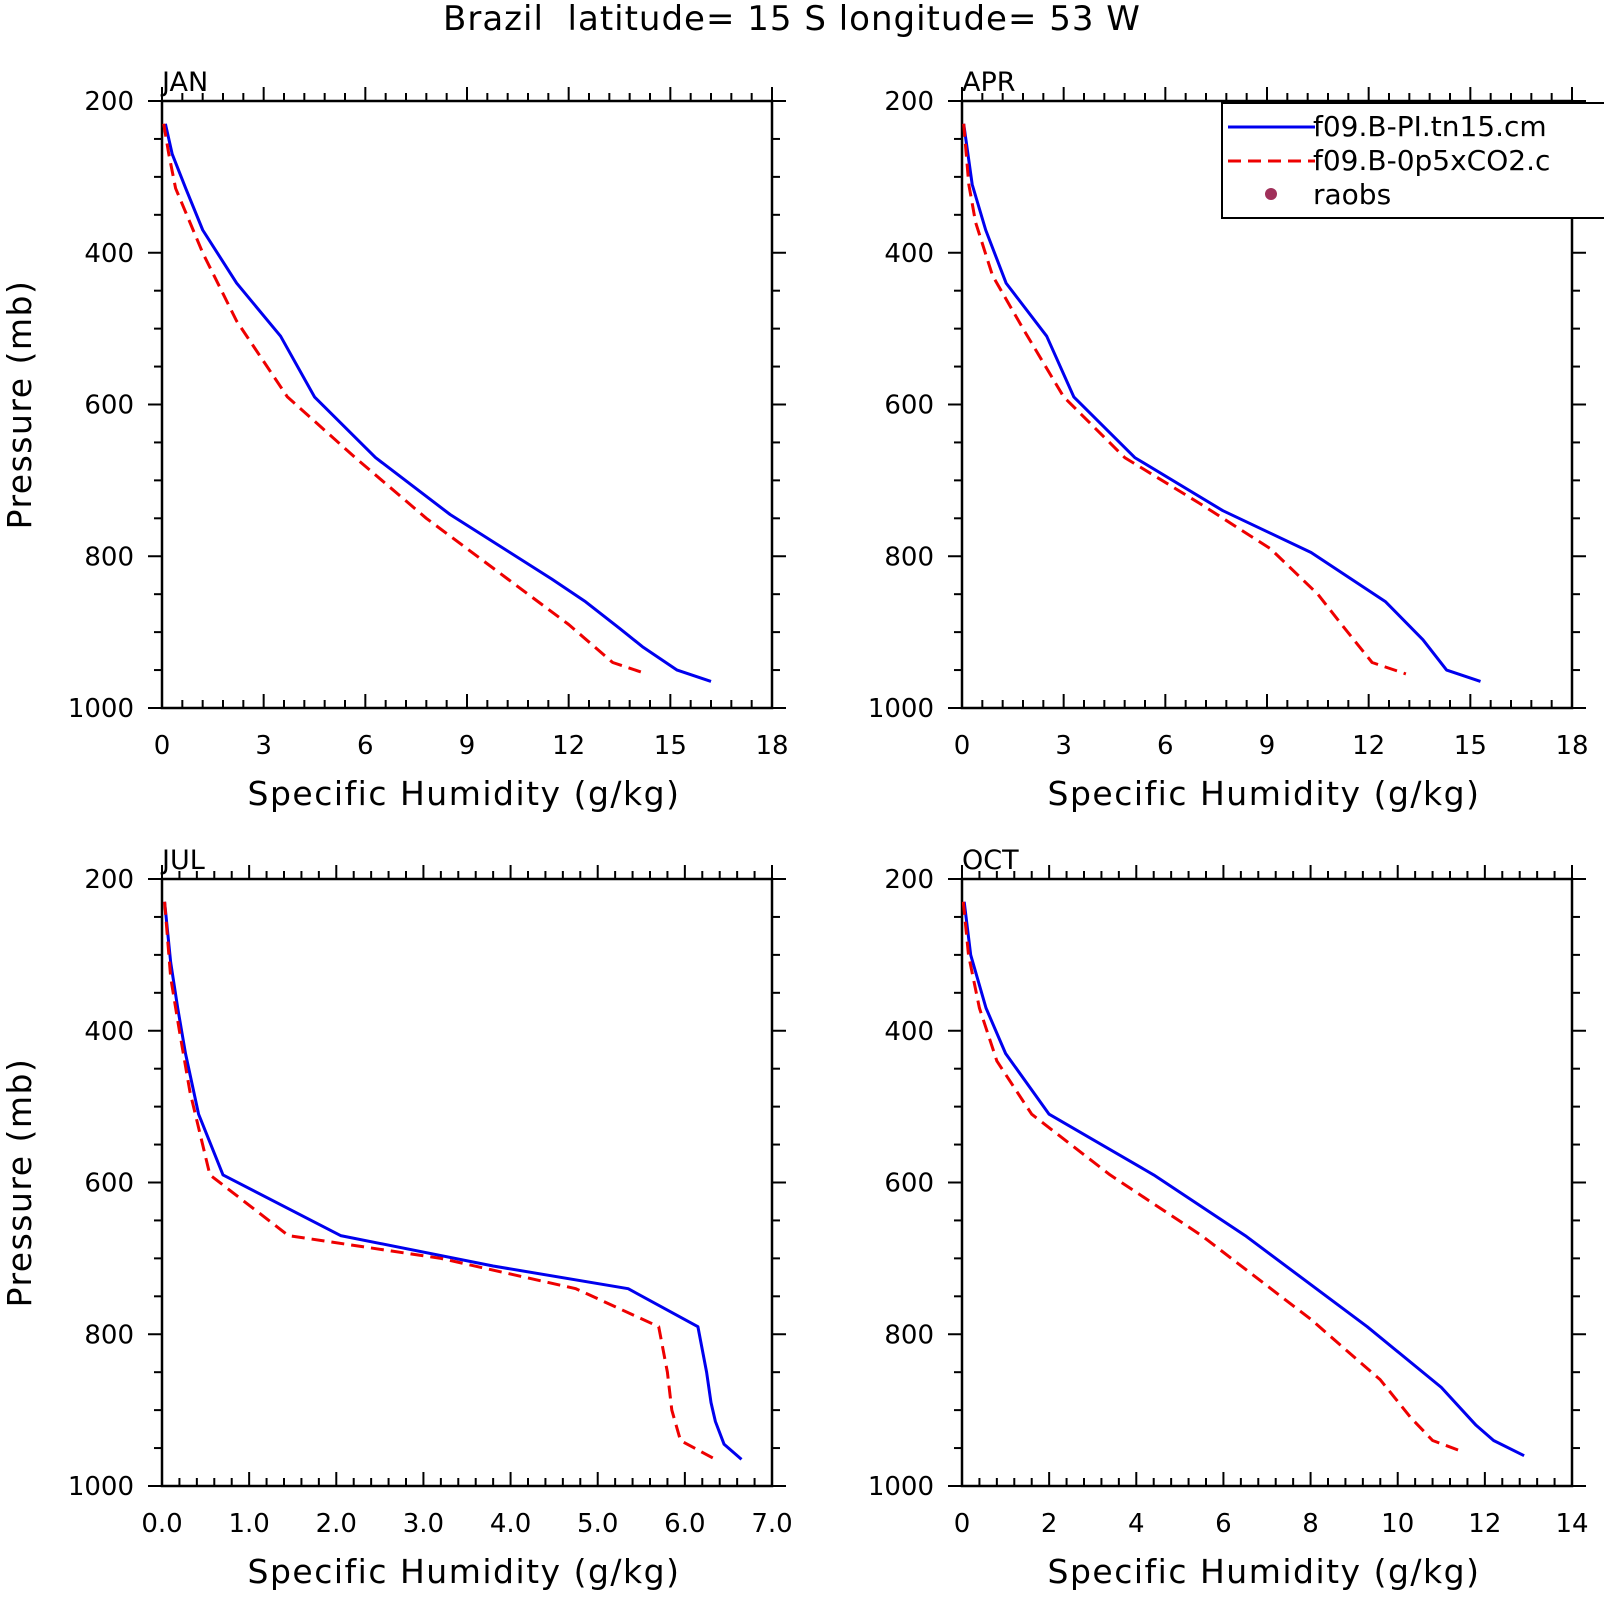 Image resolution: width=1604 pixels, height=1602 pixels. What do you see at coordinates (1431, 160) in the screenshot?
I see `legend-label: f09.B-0p5xCO2.c` at bounding box center [1431, 160].